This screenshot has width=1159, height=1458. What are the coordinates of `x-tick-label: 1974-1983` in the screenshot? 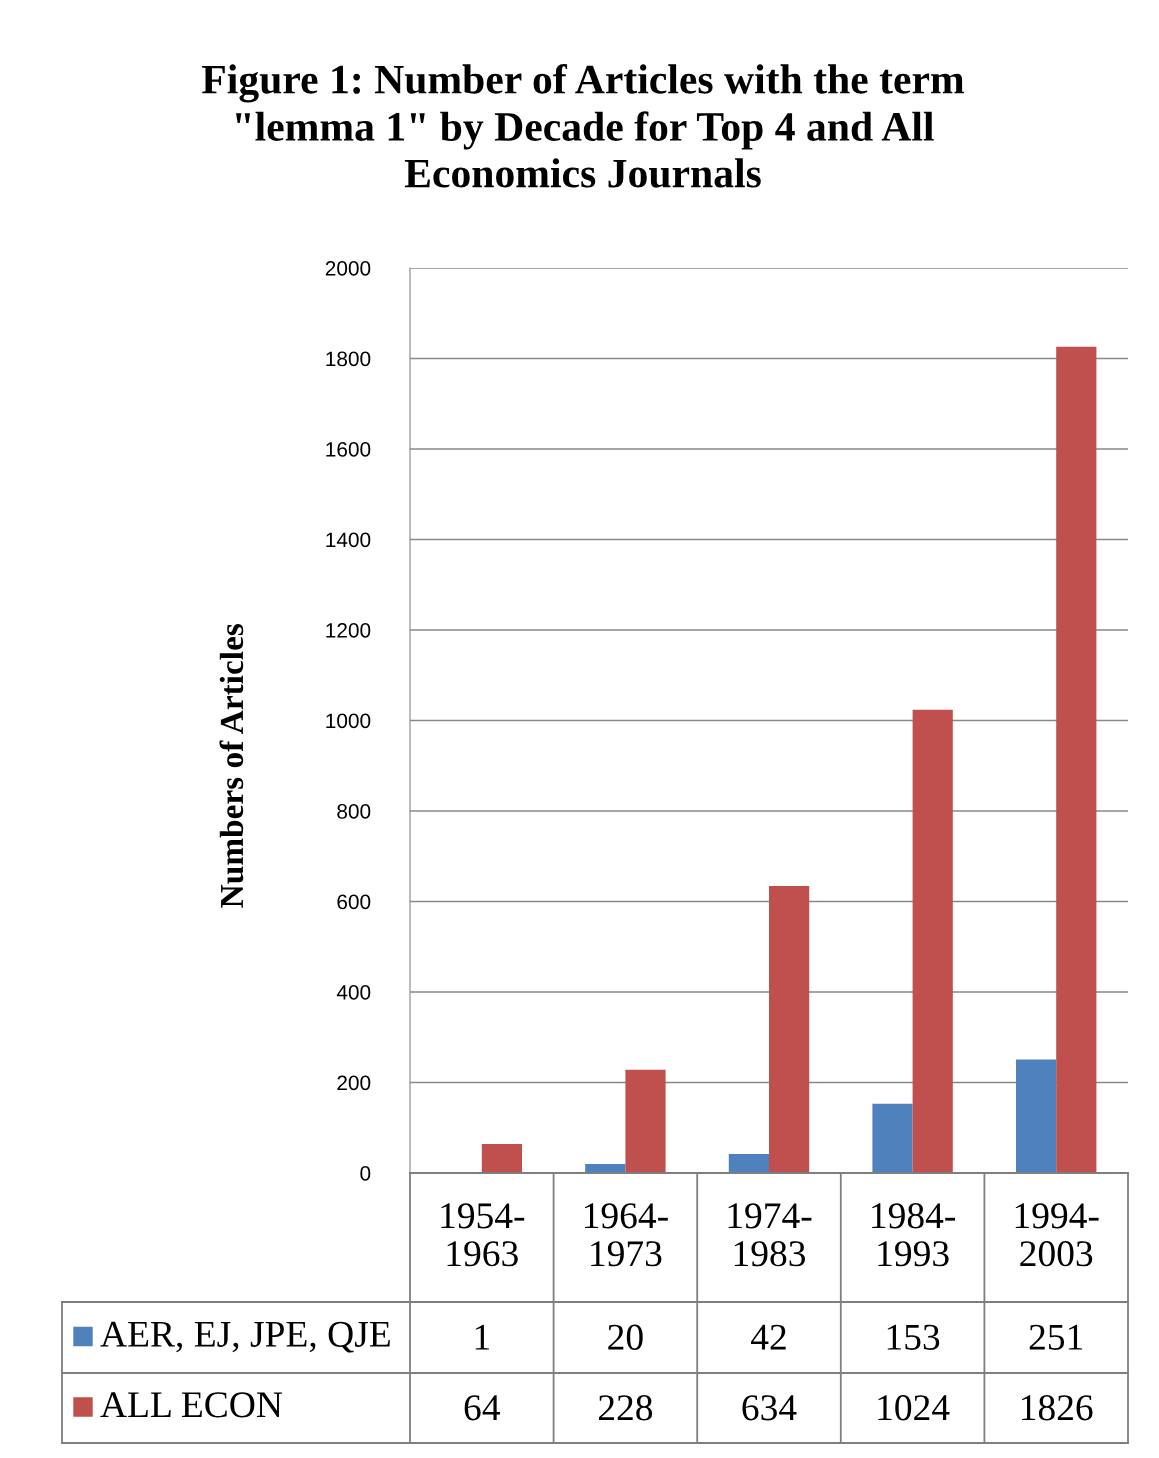 It's located at (770, 1235).